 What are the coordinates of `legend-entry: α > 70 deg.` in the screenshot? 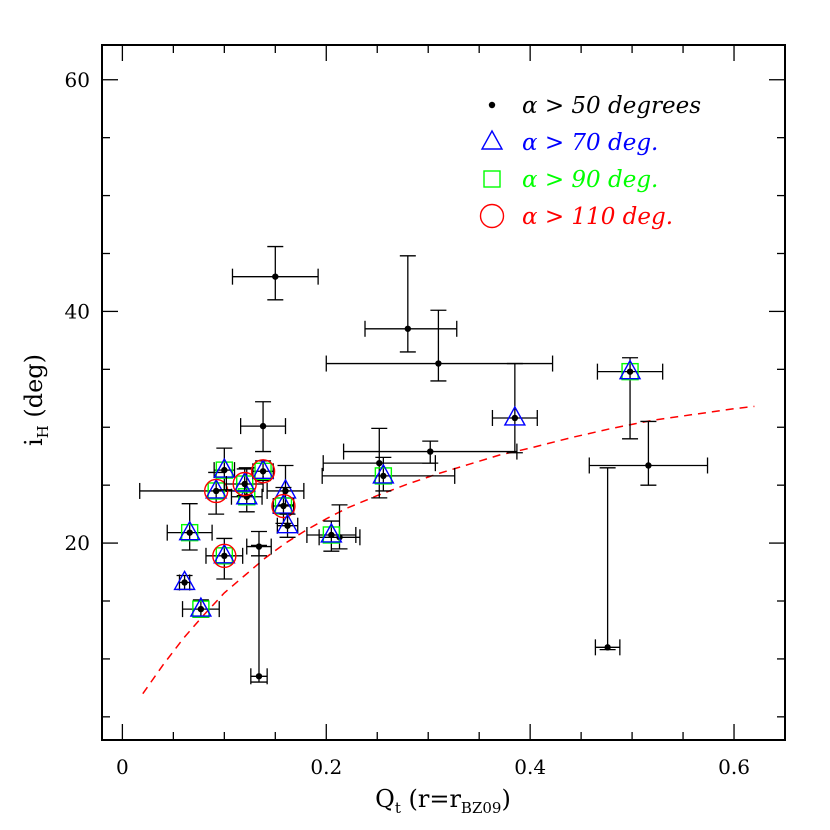 It's located at (569, 142).